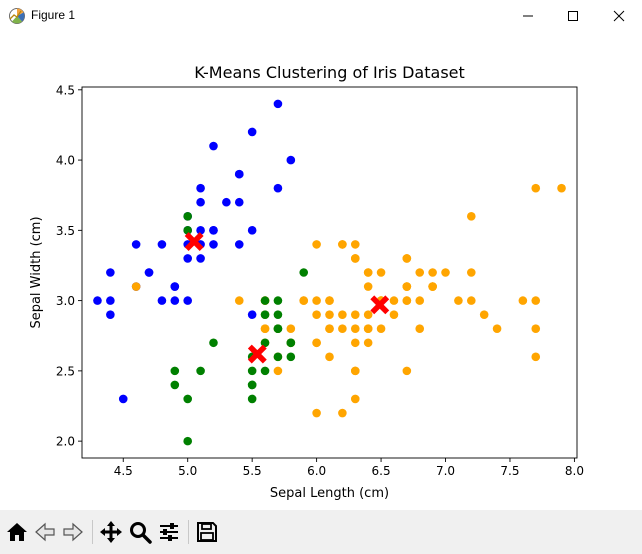  Describe the element at coordinates (65, 231) in the screenshot. I see `y-tick-label: 3.5` at that location.